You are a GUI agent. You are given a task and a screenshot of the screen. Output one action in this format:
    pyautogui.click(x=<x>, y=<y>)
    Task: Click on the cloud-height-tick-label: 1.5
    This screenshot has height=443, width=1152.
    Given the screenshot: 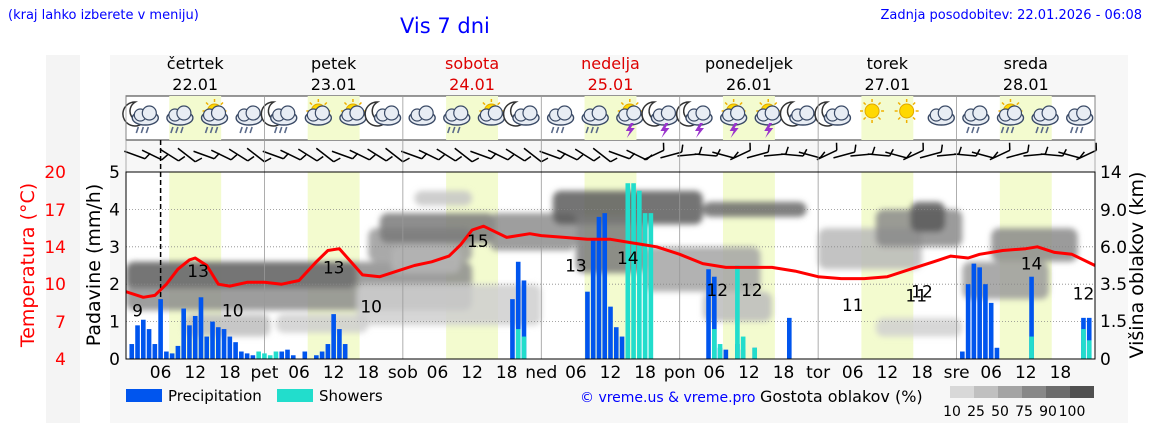 What is the action you would take?
    pyautogui.click(x=1113, y=322)
    